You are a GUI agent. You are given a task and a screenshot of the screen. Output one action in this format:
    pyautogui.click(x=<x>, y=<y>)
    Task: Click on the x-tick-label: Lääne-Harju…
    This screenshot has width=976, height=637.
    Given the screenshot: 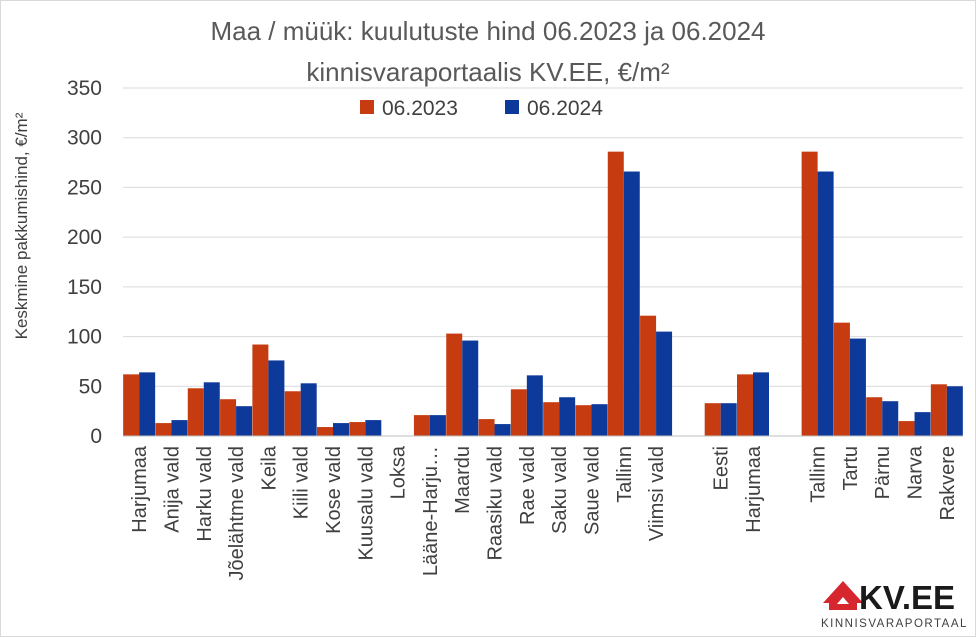 What is the action you would take?
    pyautogui.click(x=431, y=511)
    